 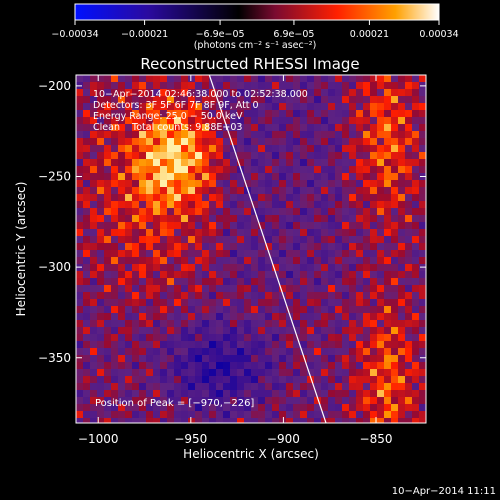 I want to click on colorbar-tick-label: −0.00021, so click(x=144, y=34).